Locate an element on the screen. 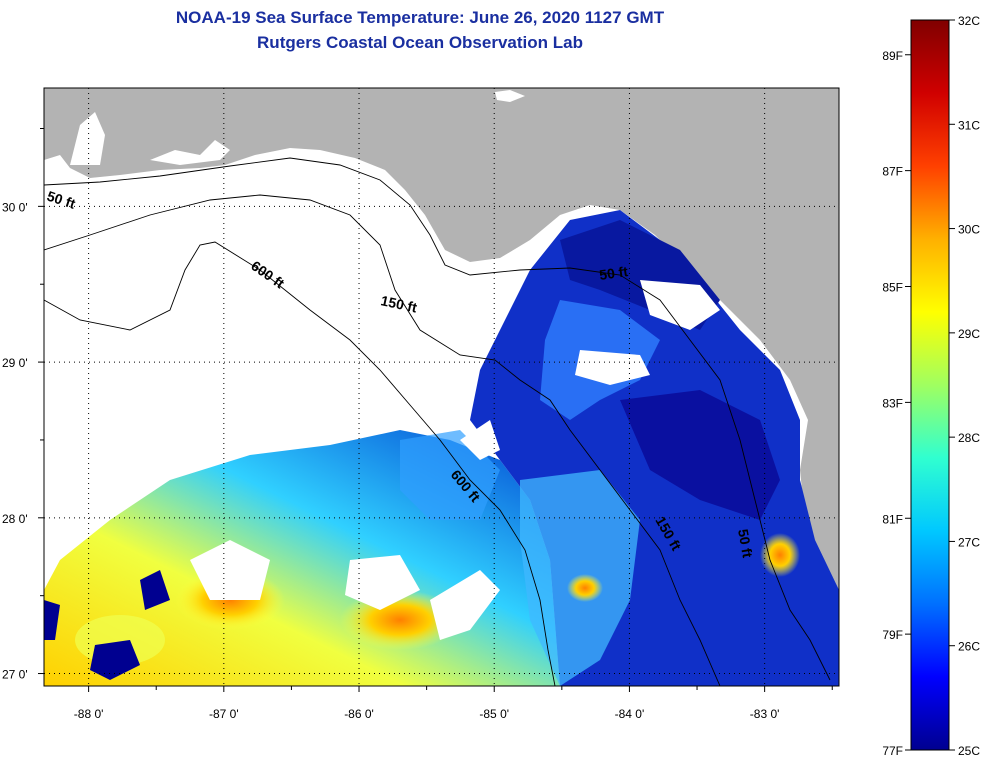 This screenshot has height=770, width=992. map-subtitle: Rutgers Coastal Ocean Observation Lab is located at coordinates (420, 42).